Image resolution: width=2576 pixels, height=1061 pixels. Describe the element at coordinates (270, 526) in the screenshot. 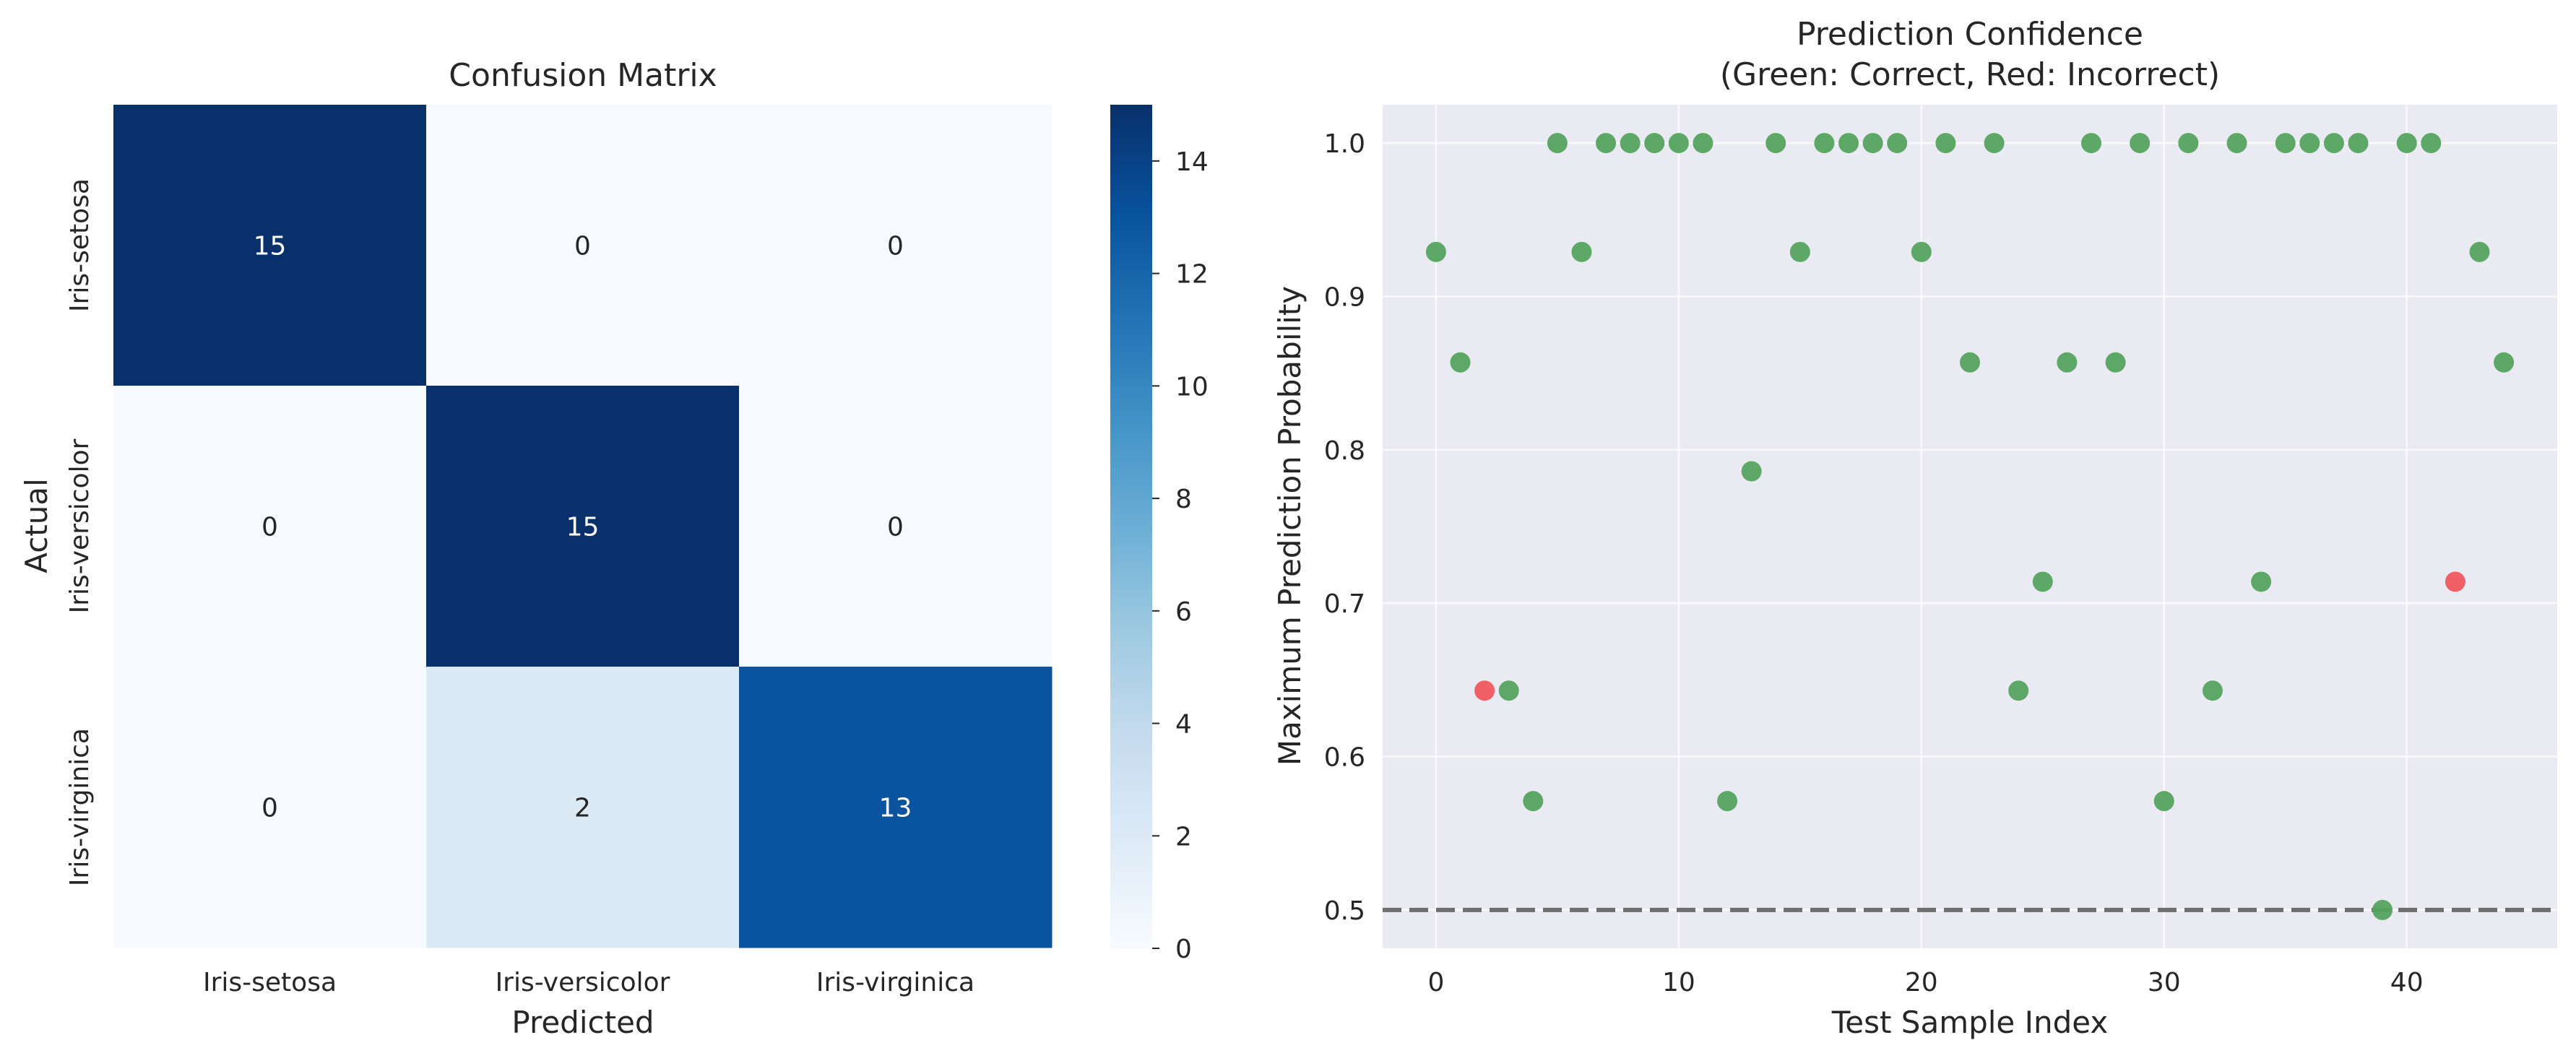

I see `heatmap-cell-r1-c0` at that location.